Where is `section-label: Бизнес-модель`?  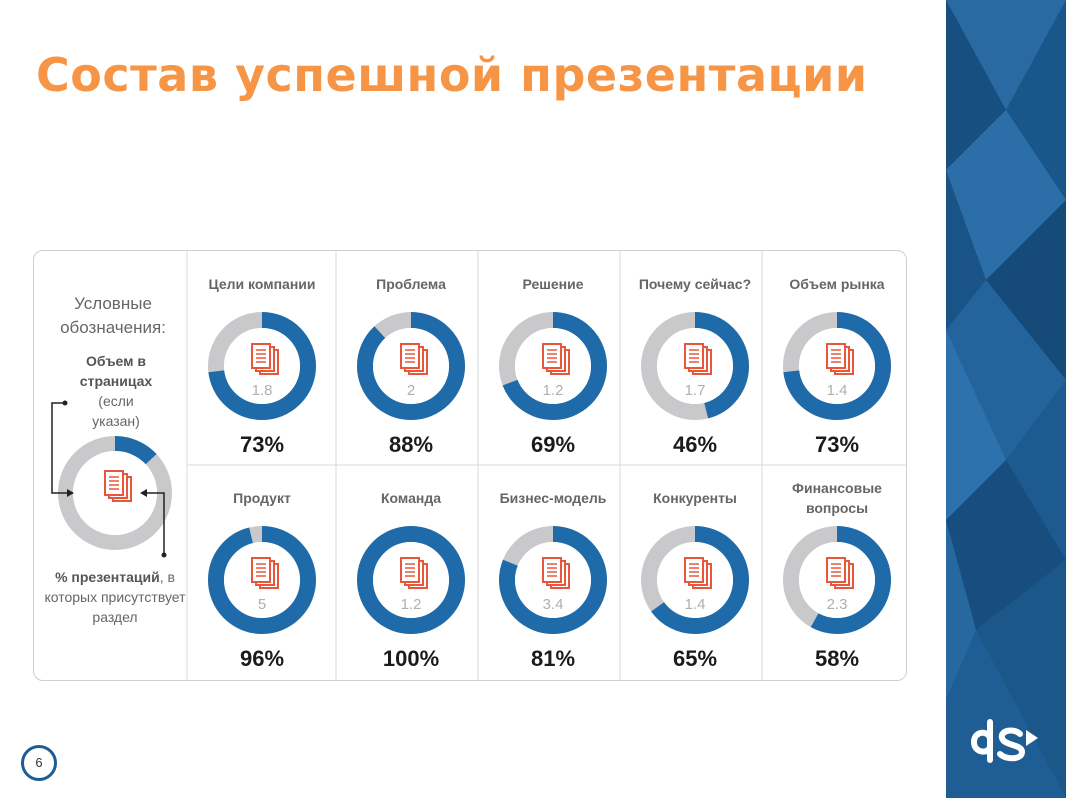 section-label: Бизнес-модель is located at coordinates (553, 498).